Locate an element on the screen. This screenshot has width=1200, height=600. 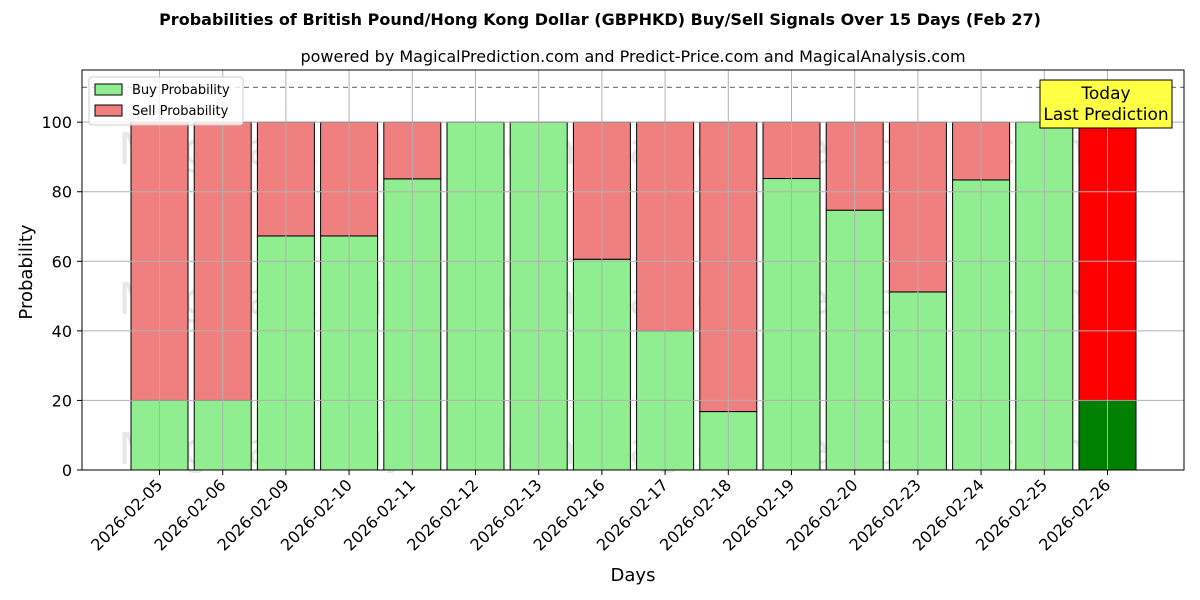
legend-label-sell: Sell Probability is located at coordinates (180, 111).